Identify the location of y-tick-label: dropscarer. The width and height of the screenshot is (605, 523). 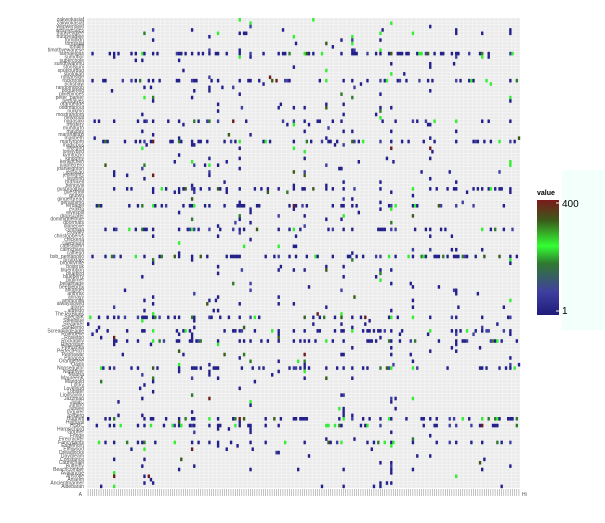
(72, 216).